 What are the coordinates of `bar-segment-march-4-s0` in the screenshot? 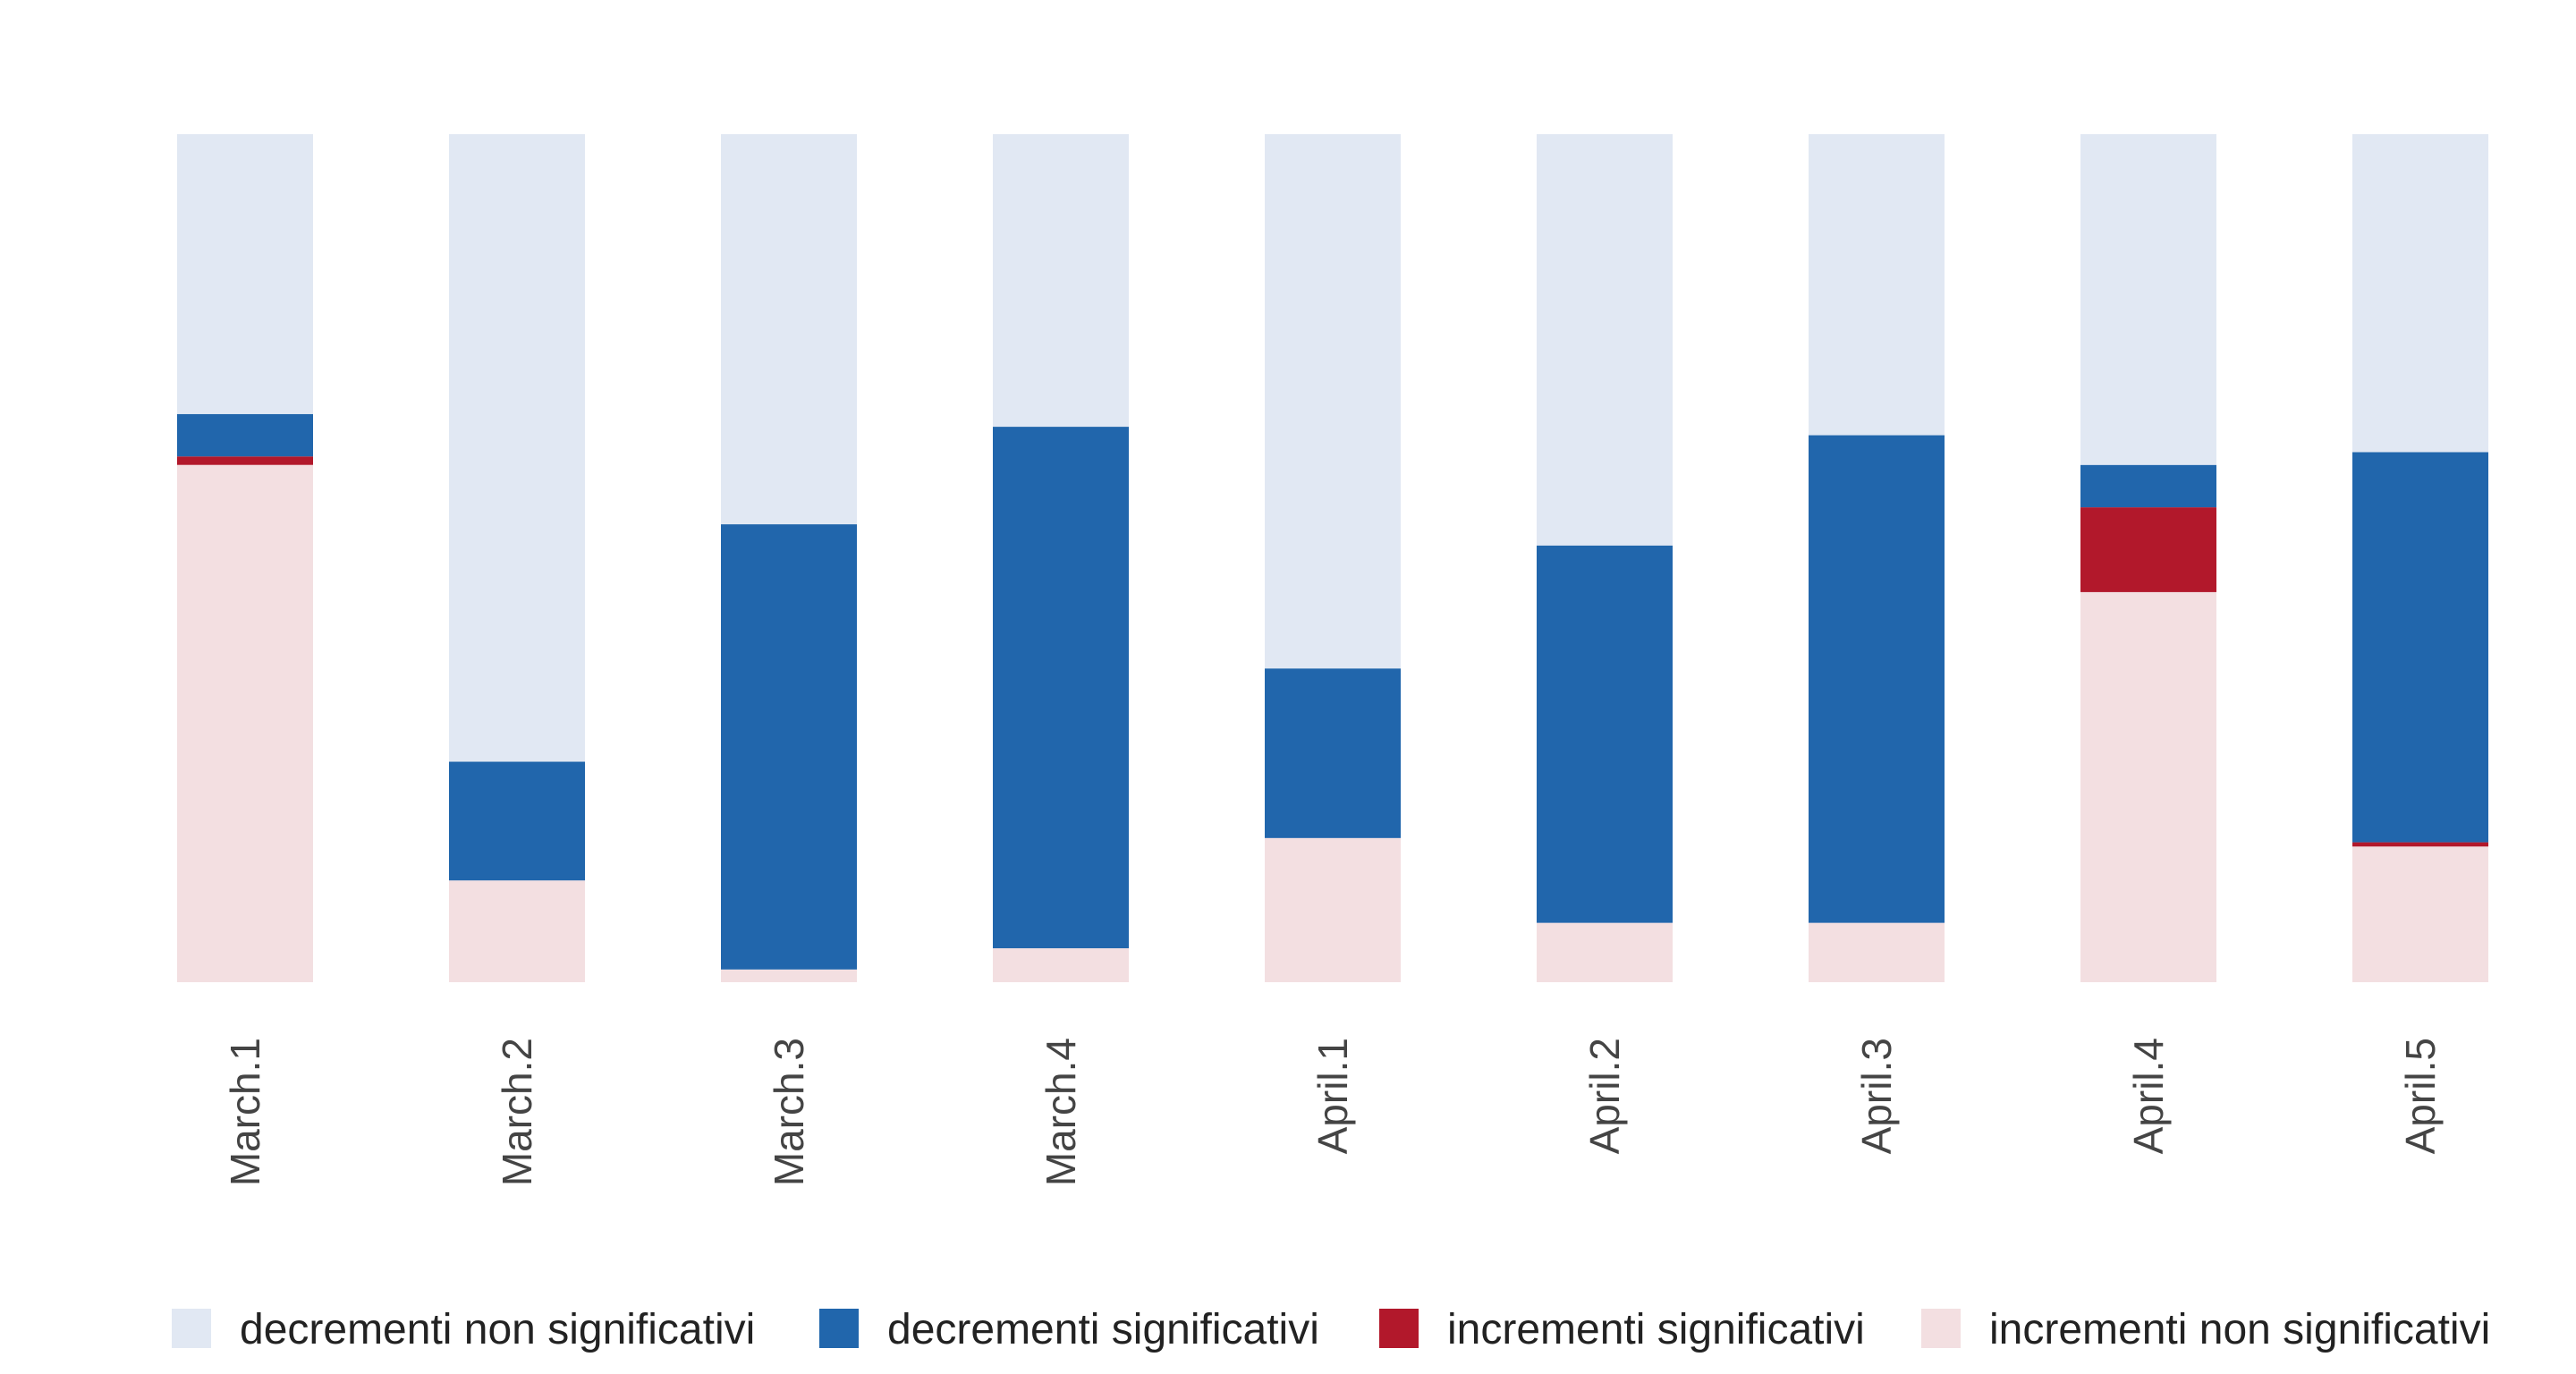 It's located at (1061, 965).